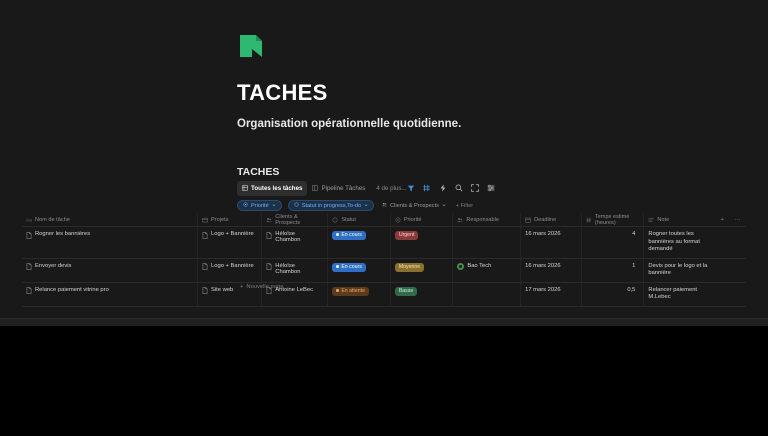 The height and width of the screenshot is (436, 768). Describe the element at coordinates (110, 242) in the screenshot. I see `cell-name: Rogner les bannières` at that location.